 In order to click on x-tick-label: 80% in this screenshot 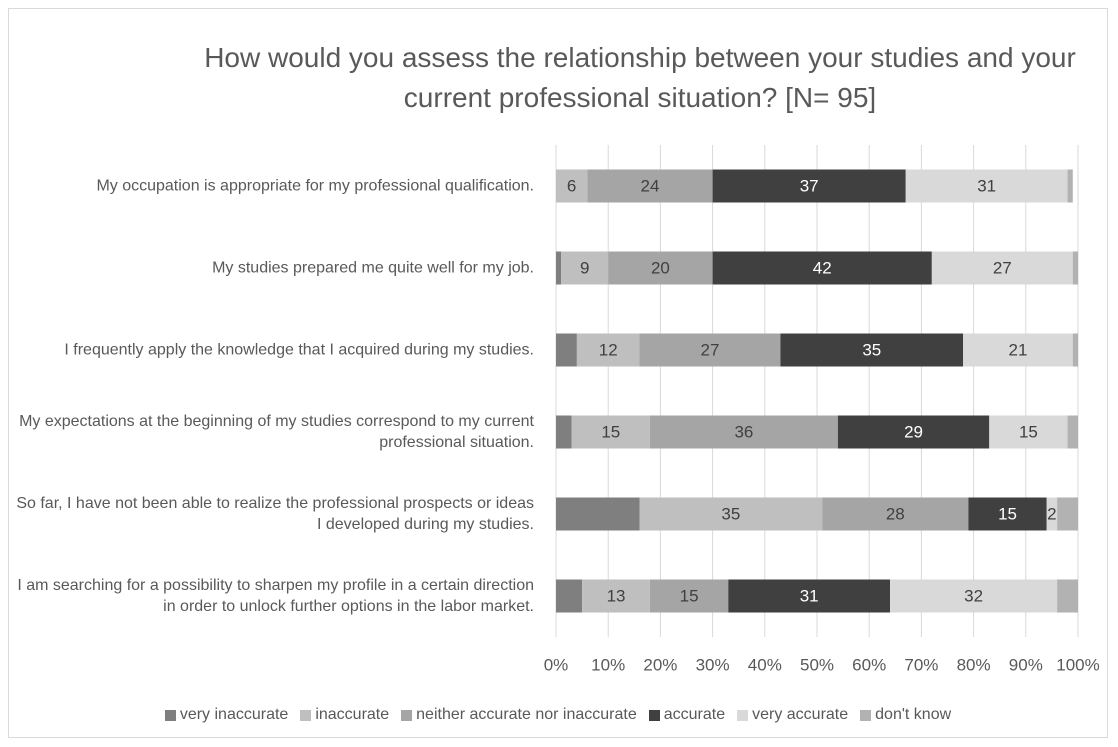, I will do `click(974, 664)`.